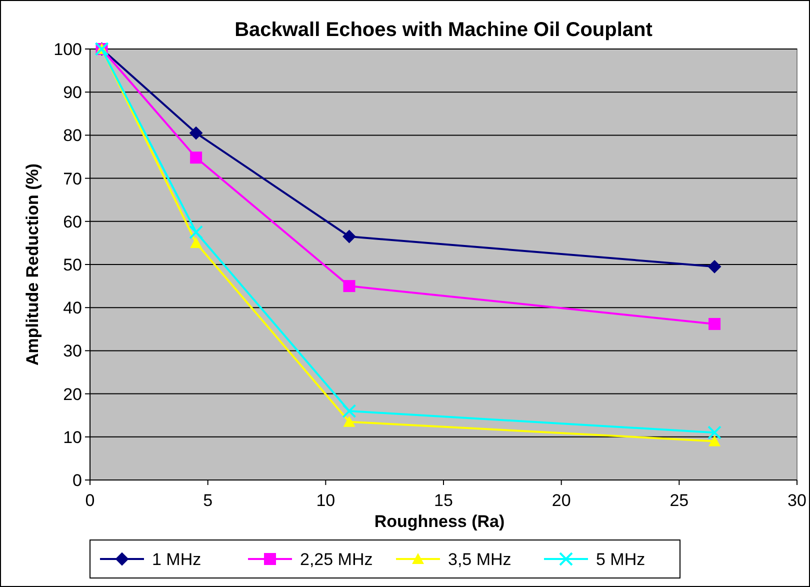 The height and width of the screenshot is (587, 810). I want to click on x-tick-label: 20, so click(561, 500).